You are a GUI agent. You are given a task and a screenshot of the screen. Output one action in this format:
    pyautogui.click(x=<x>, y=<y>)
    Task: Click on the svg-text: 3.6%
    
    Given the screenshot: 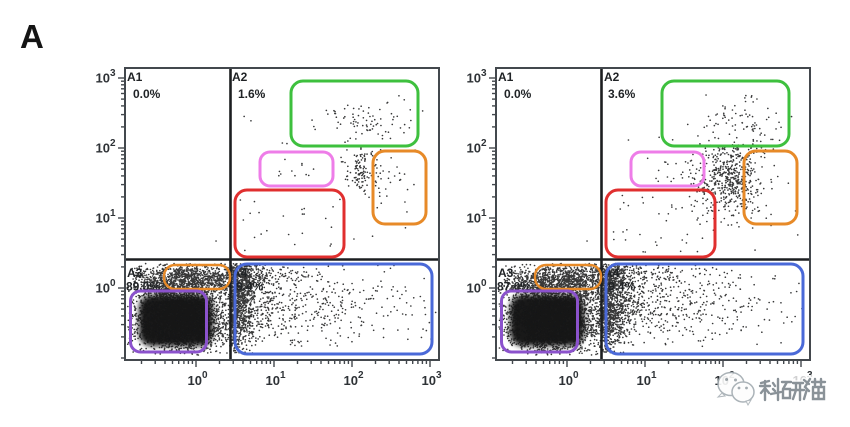 What is the action you would take?
    pyautogui.click(x=622, y=94)
    